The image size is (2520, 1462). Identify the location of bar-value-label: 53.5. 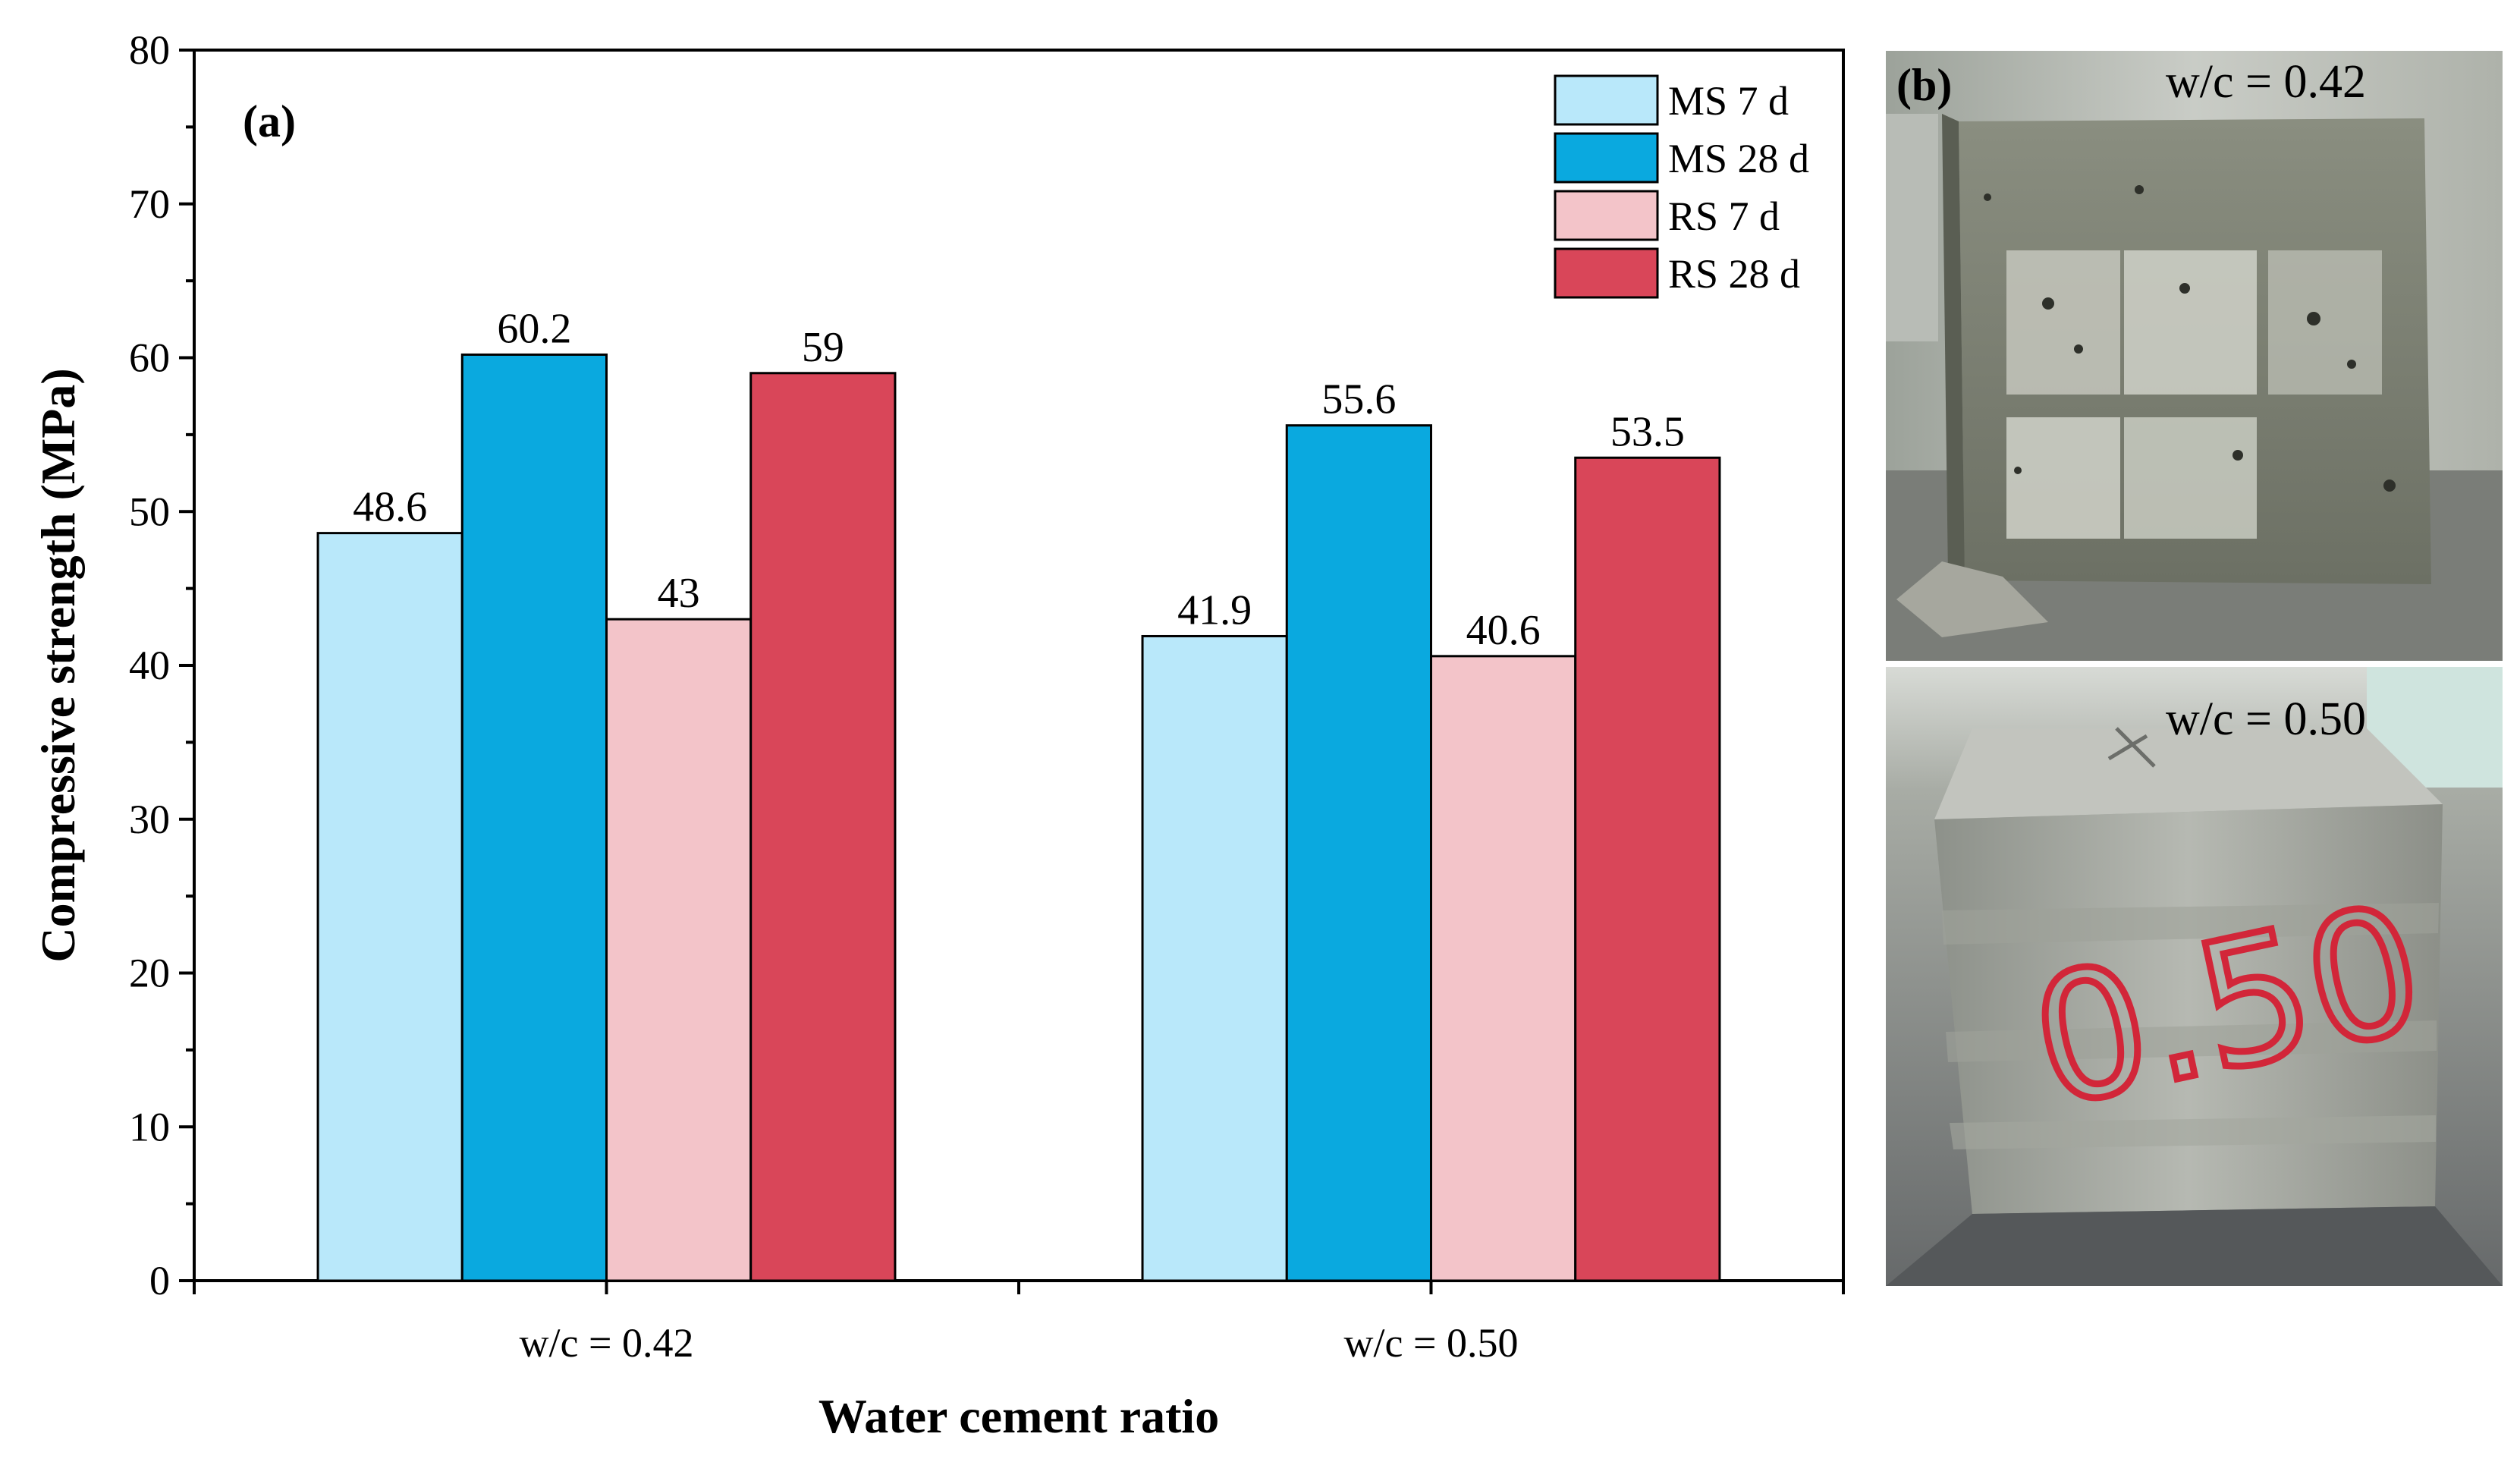
(1647, 431).